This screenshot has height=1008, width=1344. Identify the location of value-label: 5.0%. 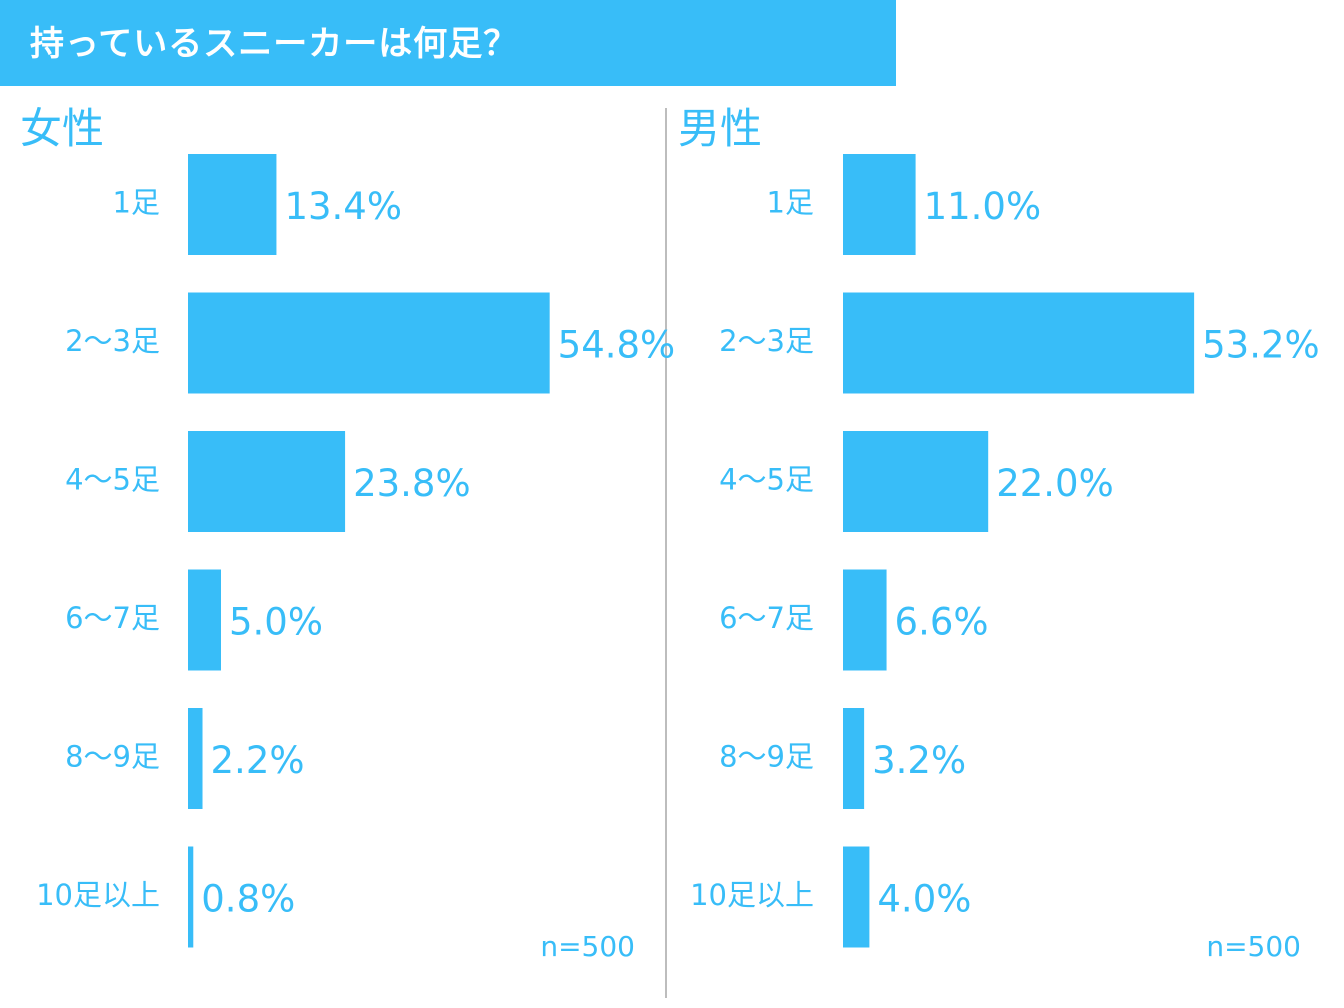
(276, 622).